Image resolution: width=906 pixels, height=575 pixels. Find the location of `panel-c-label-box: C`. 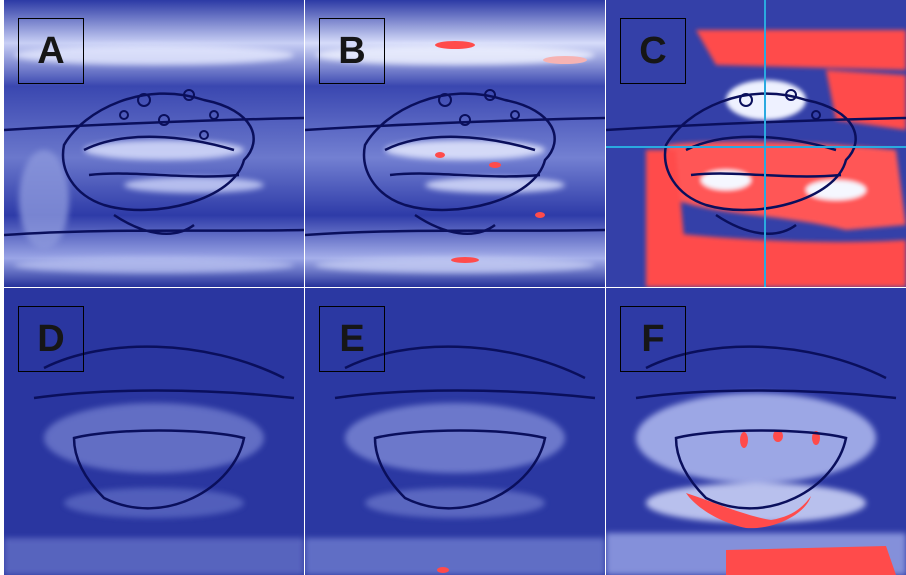

panel-c-label-box: C is located at coordinates (653, 51).